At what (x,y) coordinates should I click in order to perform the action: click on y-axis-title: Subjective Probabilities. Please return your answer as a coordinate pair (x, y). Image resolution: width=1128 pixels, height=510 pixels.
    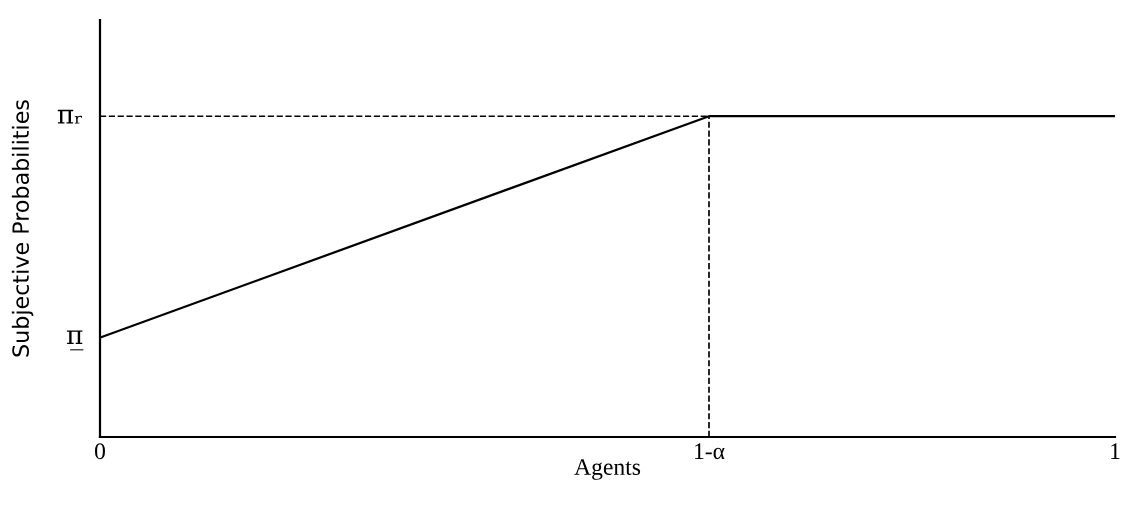
    Looking at the image, I should click on (22, 228).